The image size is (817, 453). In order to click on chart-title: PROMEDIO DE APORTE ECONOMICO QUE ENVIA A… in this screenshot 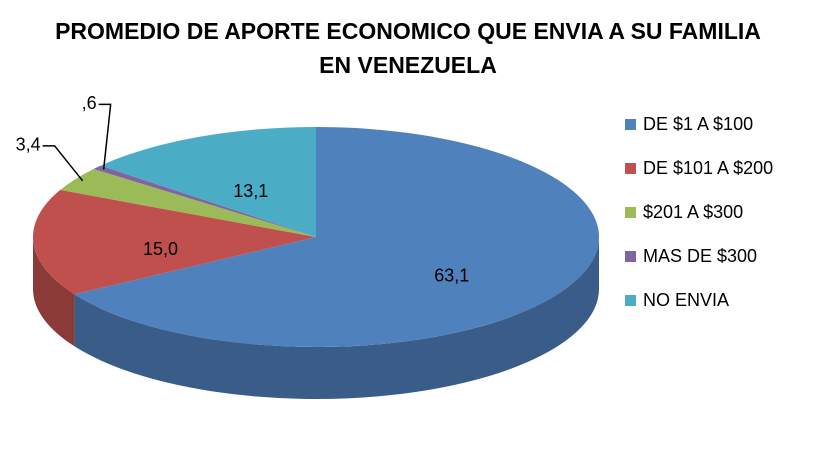, I will do `click(408, 48)`.